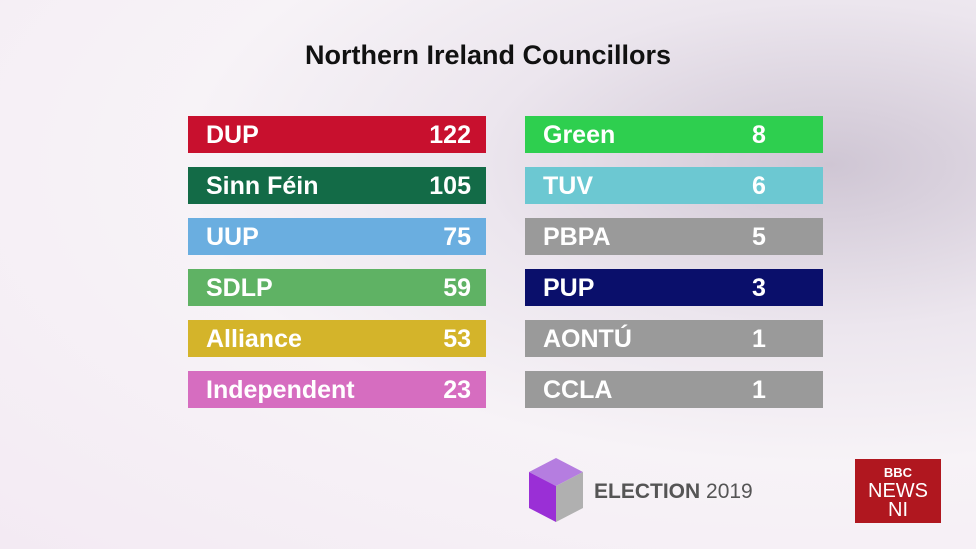  What do you see at coordinates (254, 339) in the screenshot?
I see `party-name: Alliance` at bounding box center [254, 339].